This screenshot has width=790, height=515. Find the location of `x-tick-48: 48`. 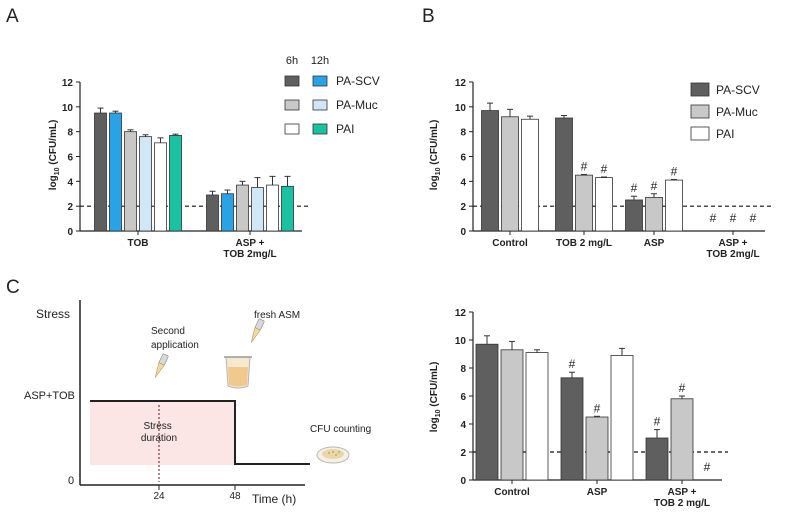

x-tick-48: 48 is located at coordinates (235, 496).